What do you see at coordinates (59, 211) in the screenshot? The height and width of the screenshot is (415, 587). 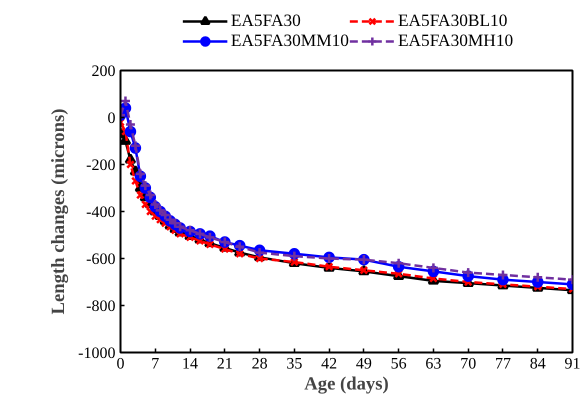 I see `y-axis-title: Length changes (microns)` at bounding box center [59, 211].